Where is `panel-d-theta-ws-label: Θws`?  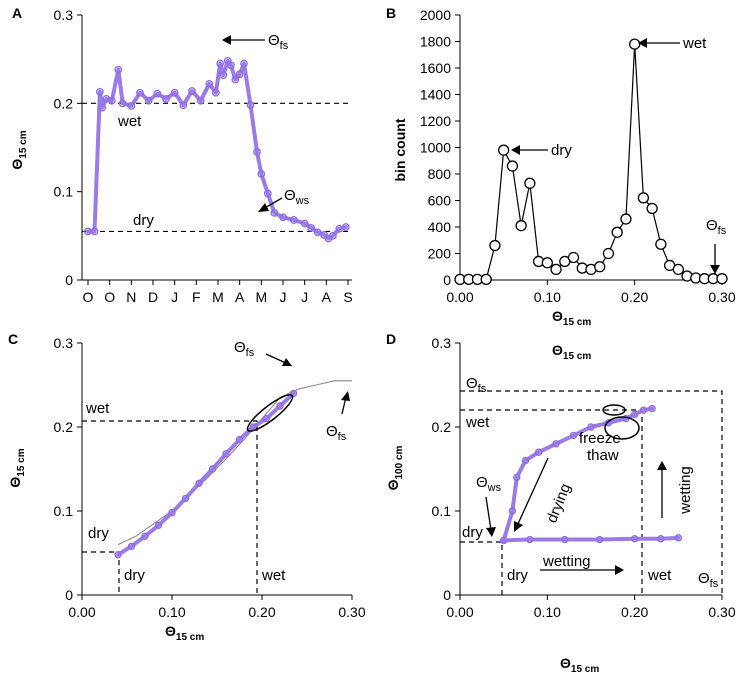 panel-d-theta-ws-label: Θws is located at coordinates (489, 484).